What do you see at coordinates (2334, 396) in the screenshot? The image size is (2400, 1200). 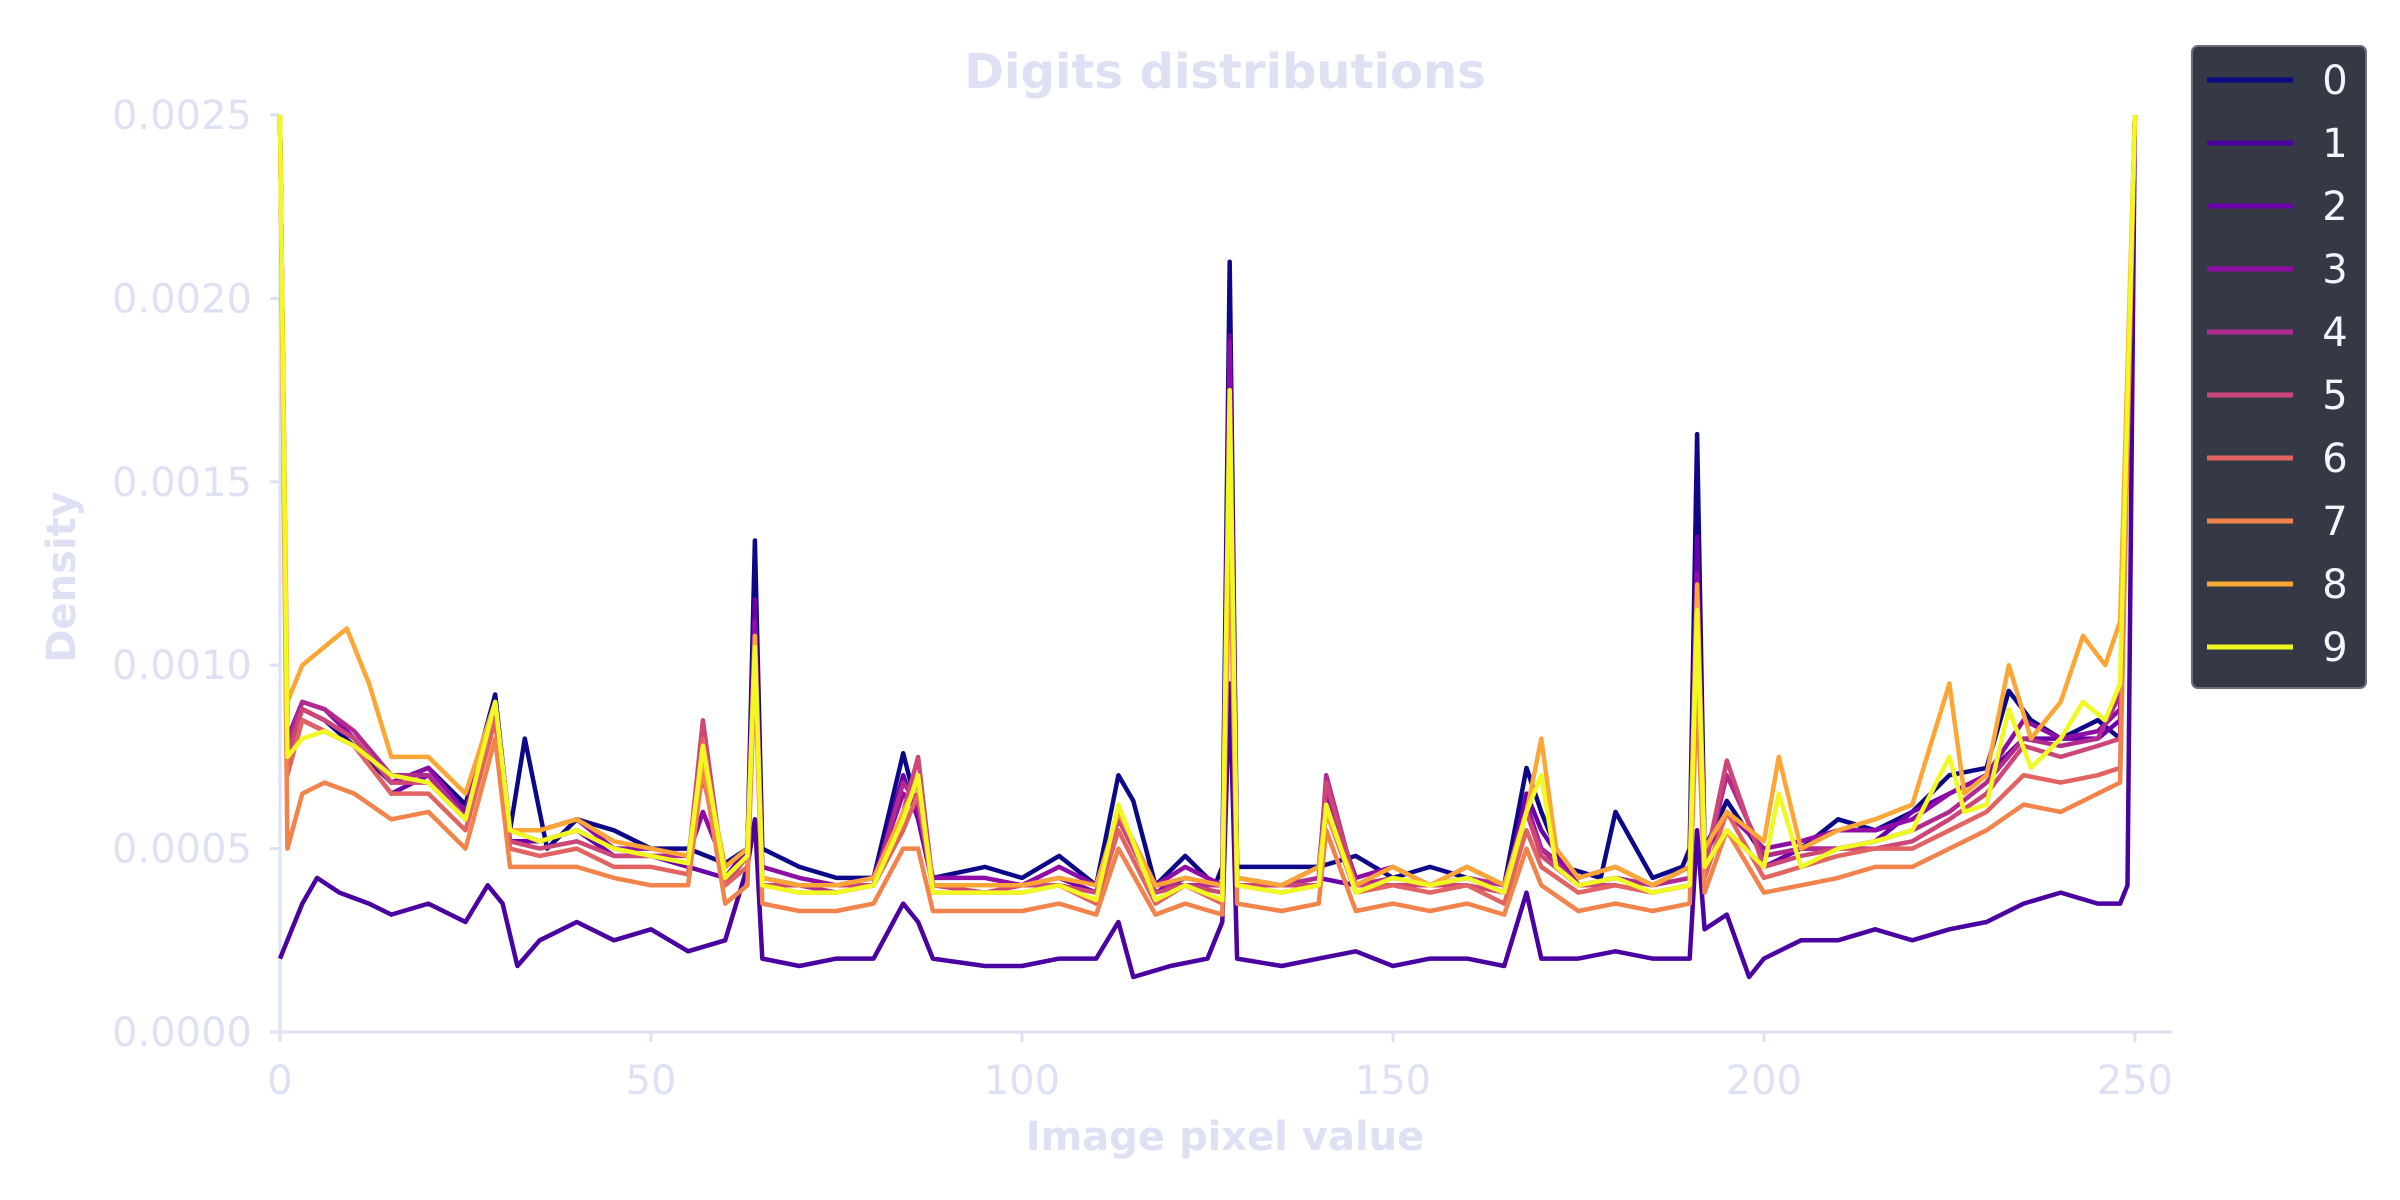 I see `legend-label: 5` at bounding box center [2334, 396].